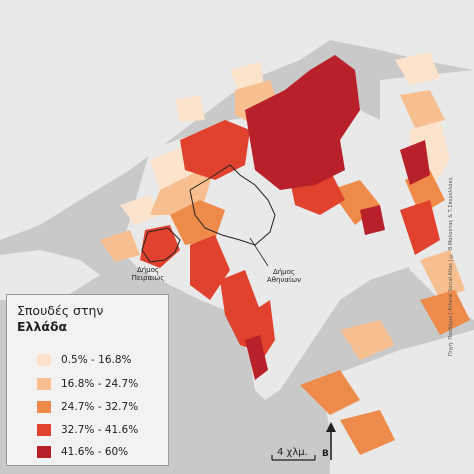 The width and height of the screenshot is (474, 474). What do you see at coordinates (293, 458) in the screenshot?
I see `scale-bar` at bounding box center [293, 458].